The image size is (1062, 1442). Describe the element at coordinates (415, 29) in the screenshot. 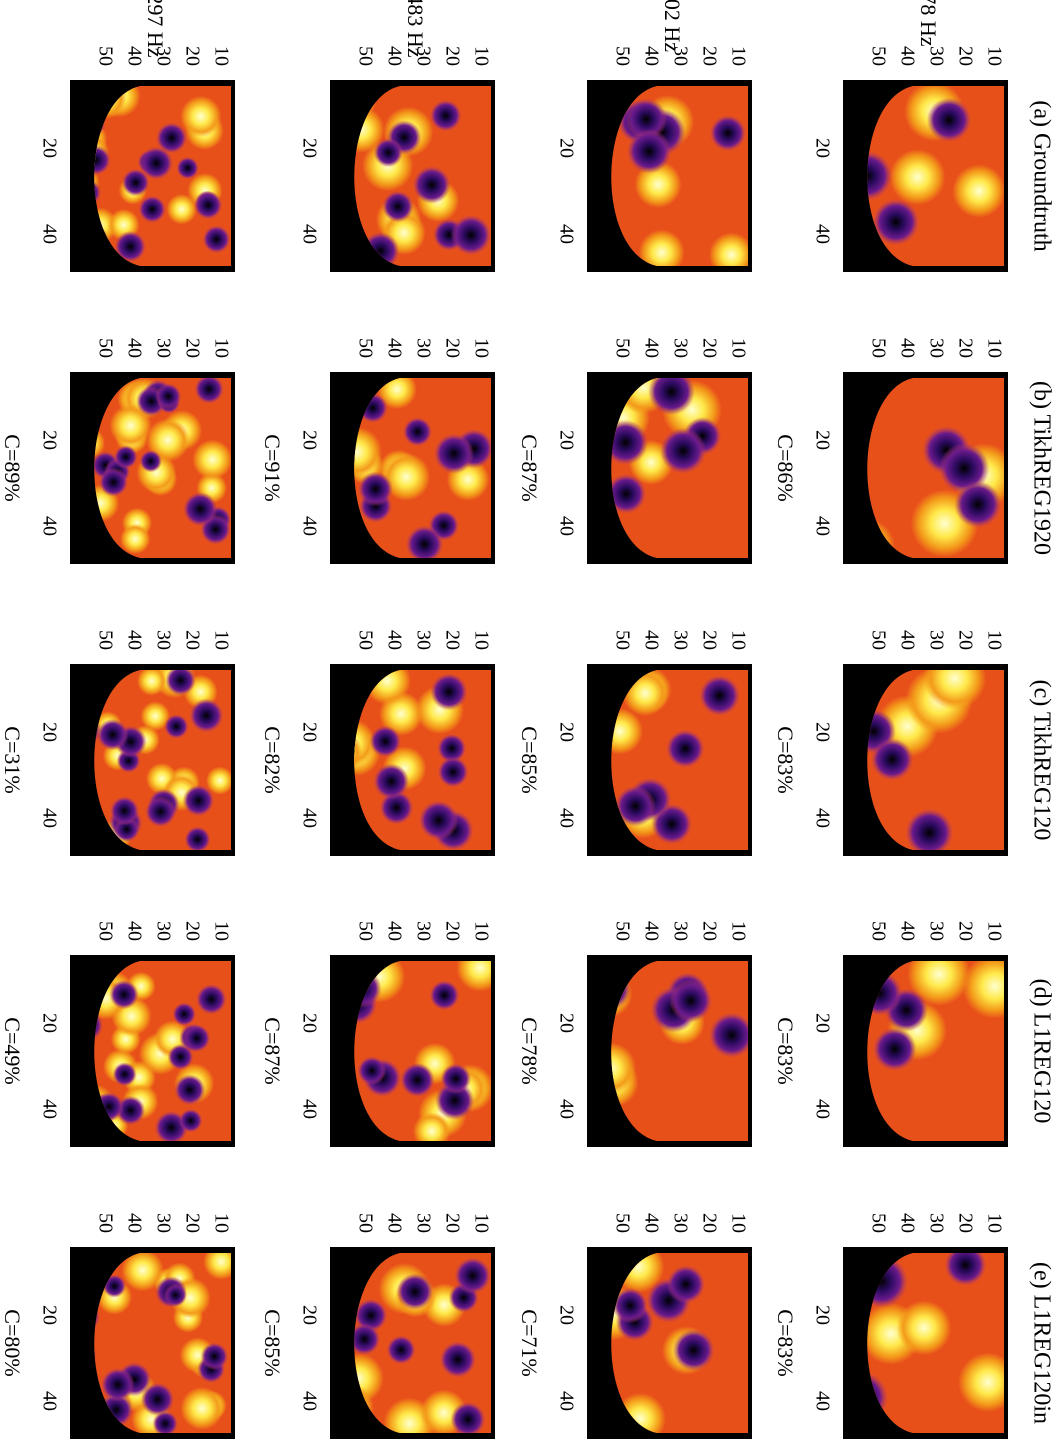

I see `frequency-label: 1483 Hz` at that location.